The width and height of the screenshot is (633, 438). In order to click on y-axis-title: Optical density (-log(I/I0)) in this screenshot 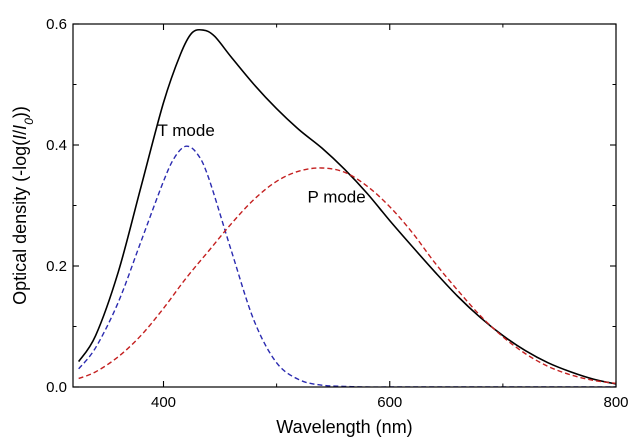, I will do `click(23, 205)`.